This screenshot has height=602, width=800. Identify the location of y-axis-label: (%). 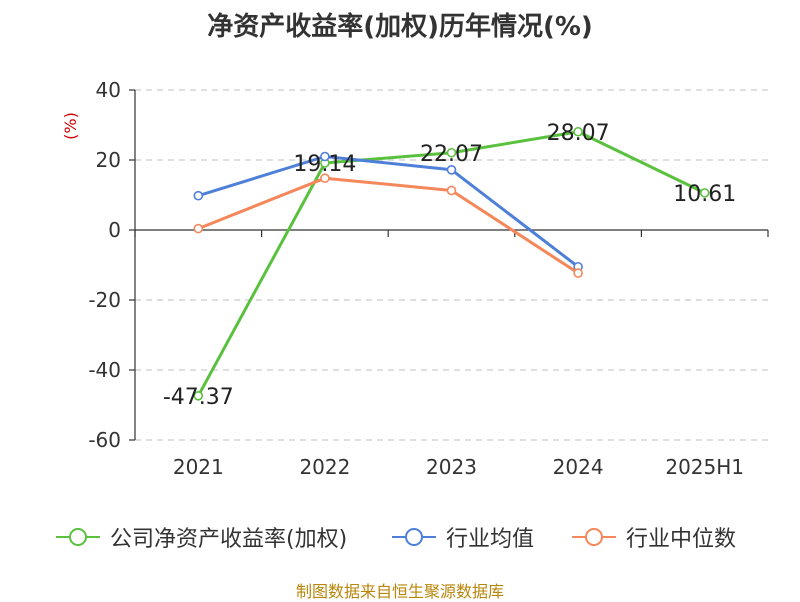
(70, 126).